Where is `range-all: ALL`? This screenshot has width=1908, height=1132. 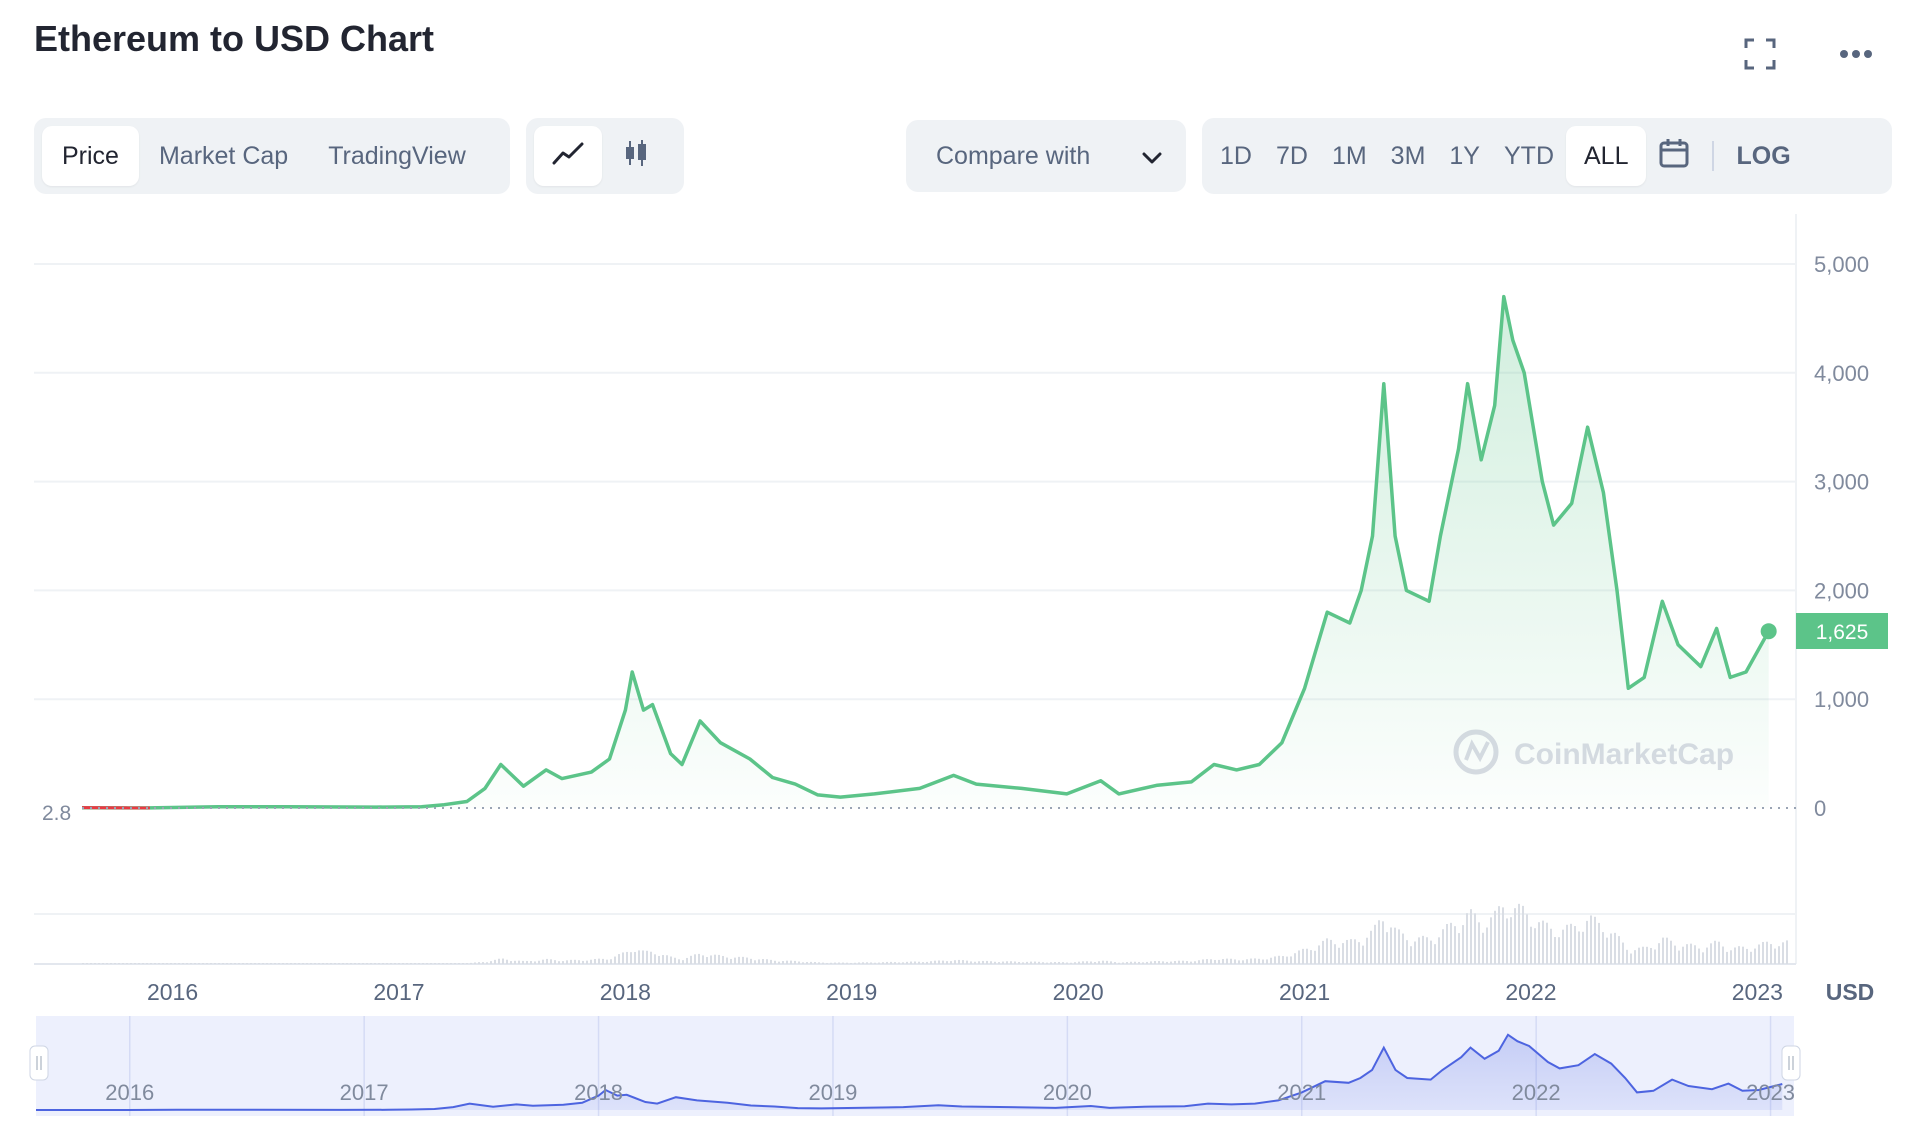
range-all: ALL is located at coordinates (1606, 156).